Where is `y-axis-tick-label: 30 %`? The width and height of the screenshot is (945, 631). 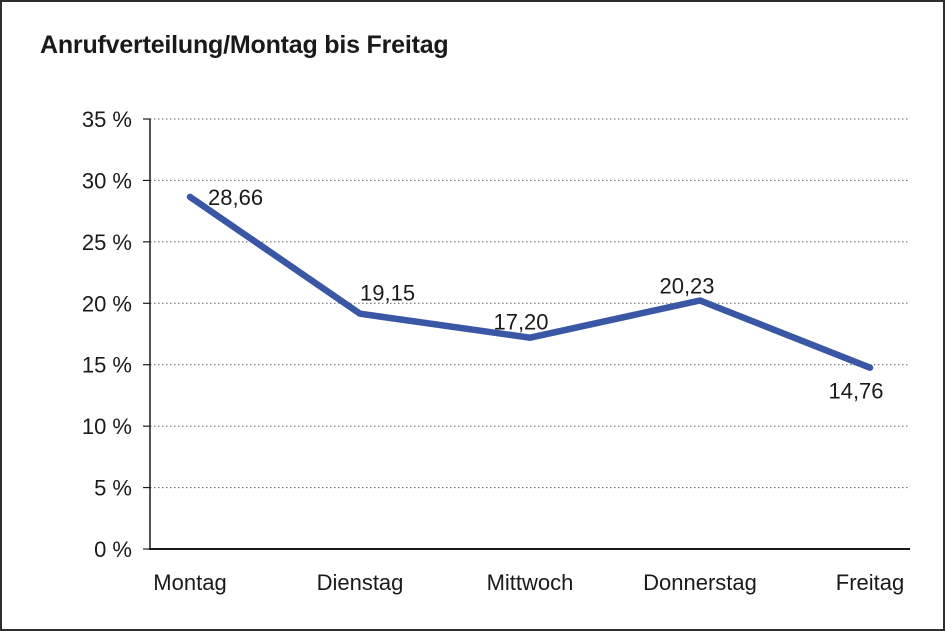
y-axis-tick-label: 30 % is located at coordinates (107, 180).